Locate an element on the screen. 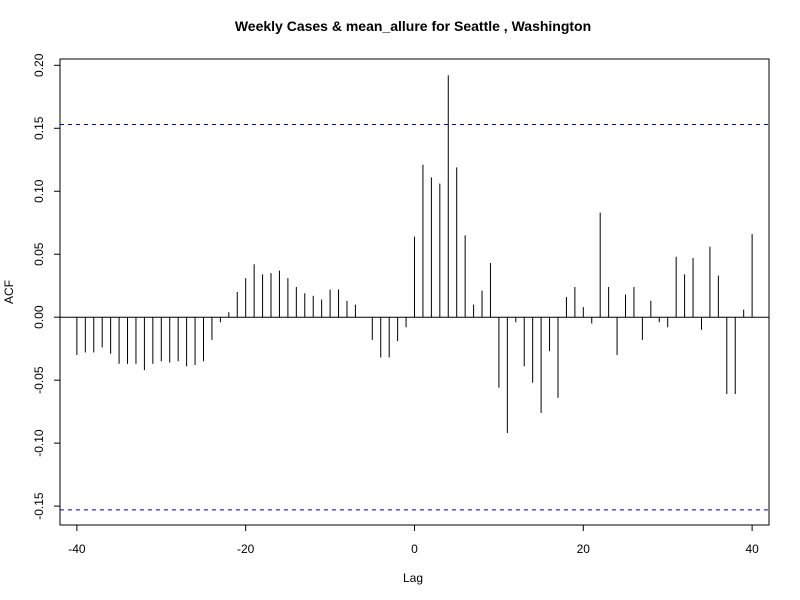  y-tick-label: 0.05 is located at coordinates (39, 254).